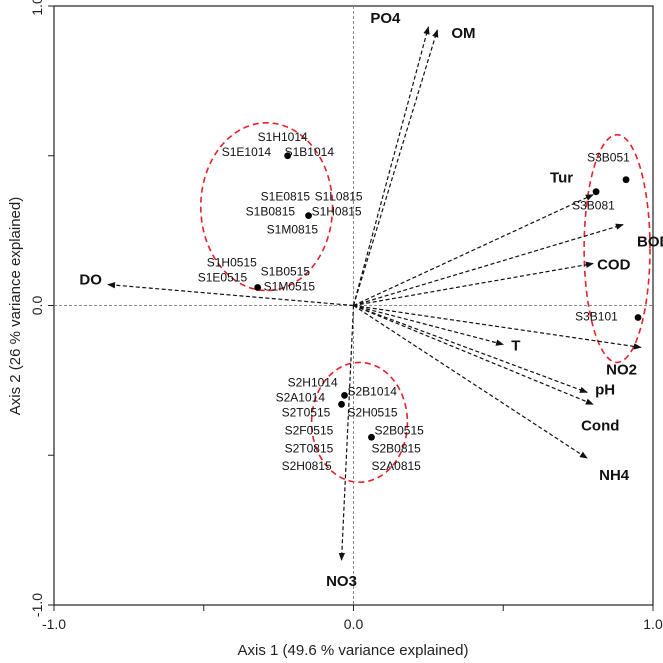 Image resolution: width=663 pixels, height=663 pixels. I want to click on site-label: S2A0815, so click(396, 466).